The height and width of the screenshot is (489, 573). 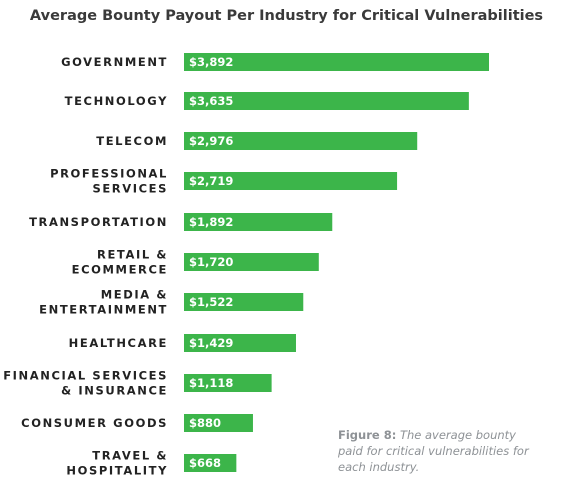 What do you see at coordinates (103, 310) in the screenshot?
I see `category-label: ENTERTAINMENT` at bounding box center [103, 310].